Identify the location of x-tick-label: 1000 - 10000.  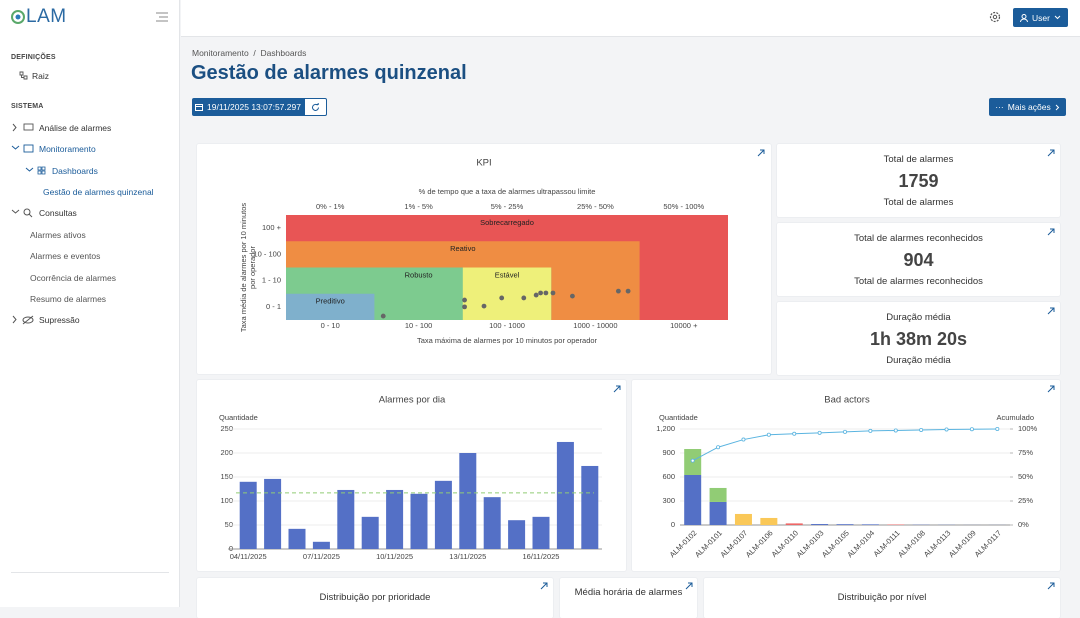
(595, 325).